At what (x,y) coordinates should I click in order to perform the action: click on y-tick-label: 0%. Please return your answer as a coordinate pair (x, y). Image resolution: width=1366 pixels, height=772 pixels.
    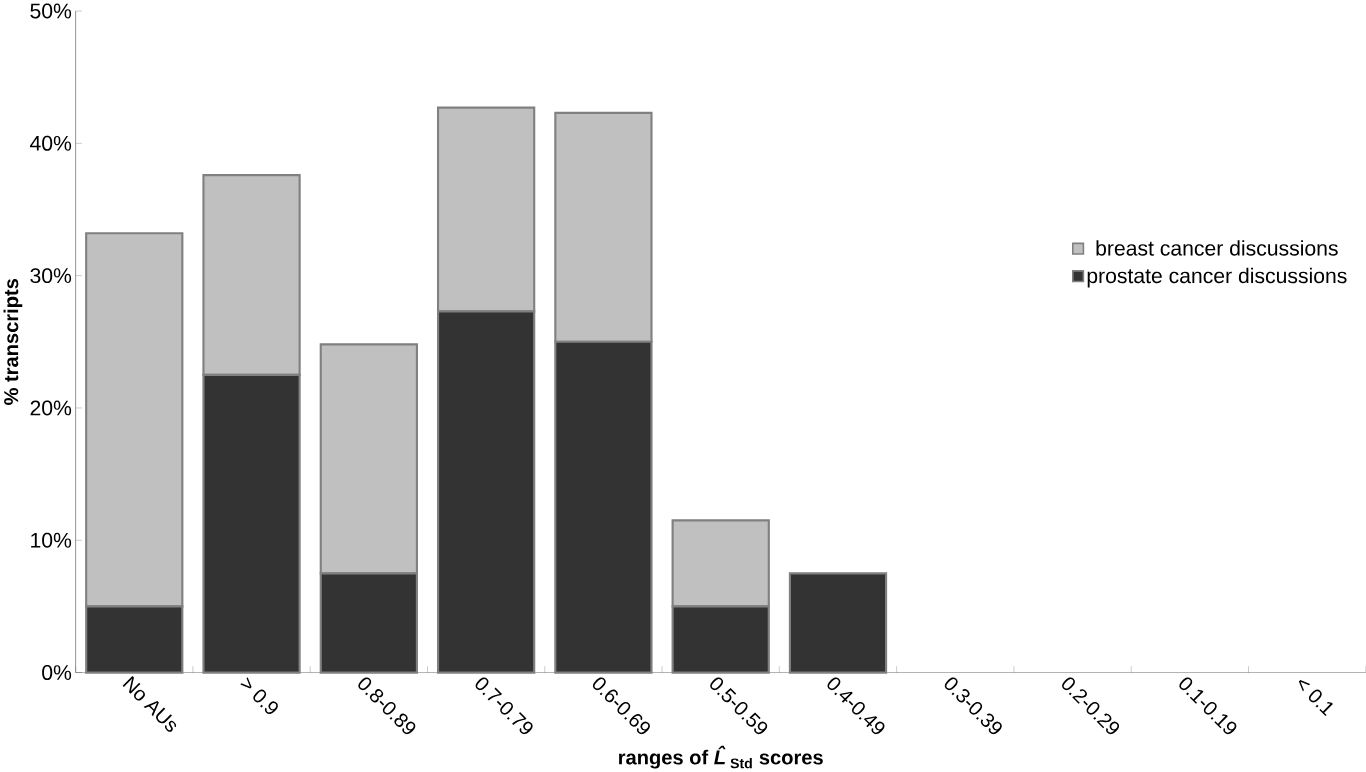
    Looking at the image, I should click on (57, 672).